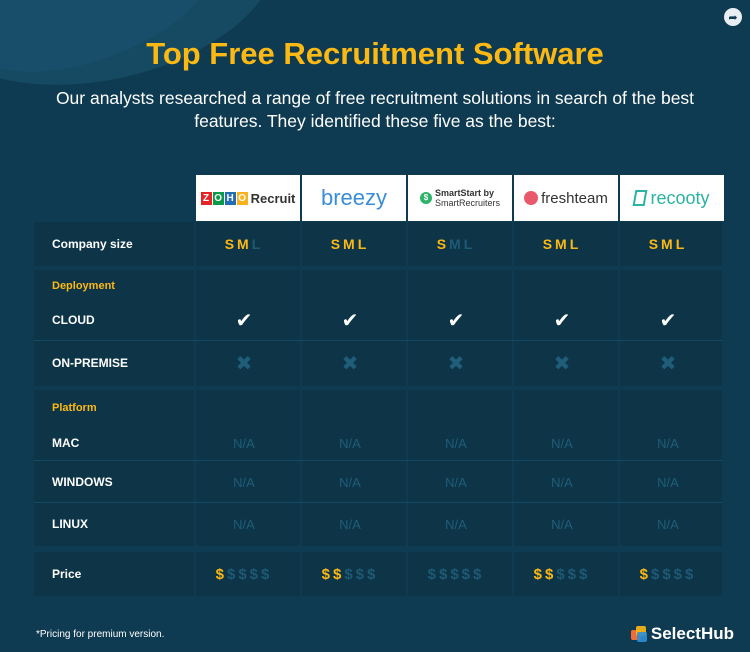  I want to click on windows-smartstart: N/A, so click(456, 482).